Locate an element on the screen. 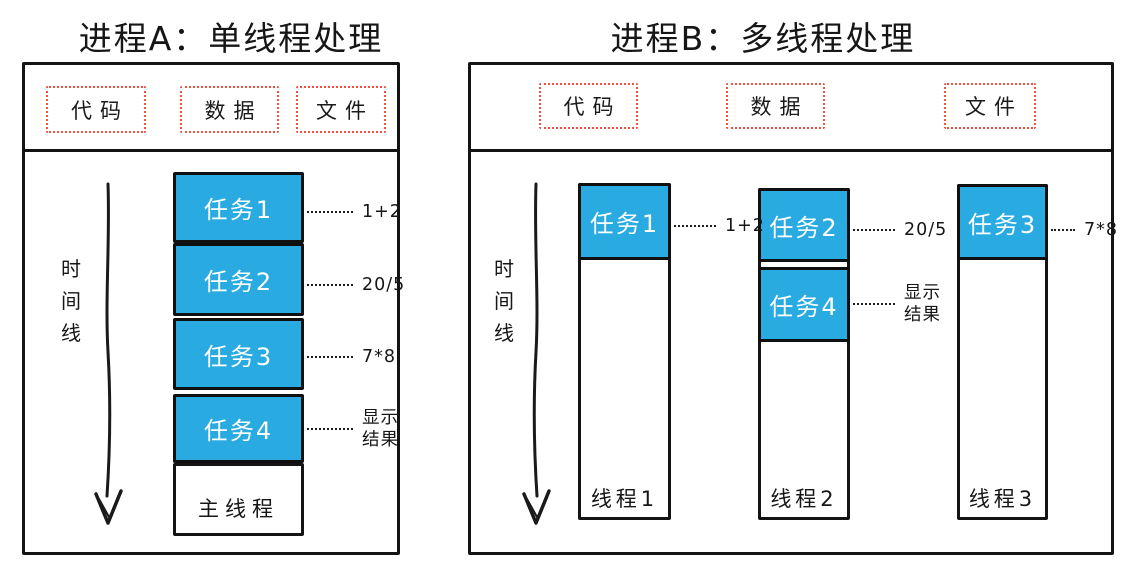  annotation-task1-b: 1+2 is located at coordinates (719, 226).